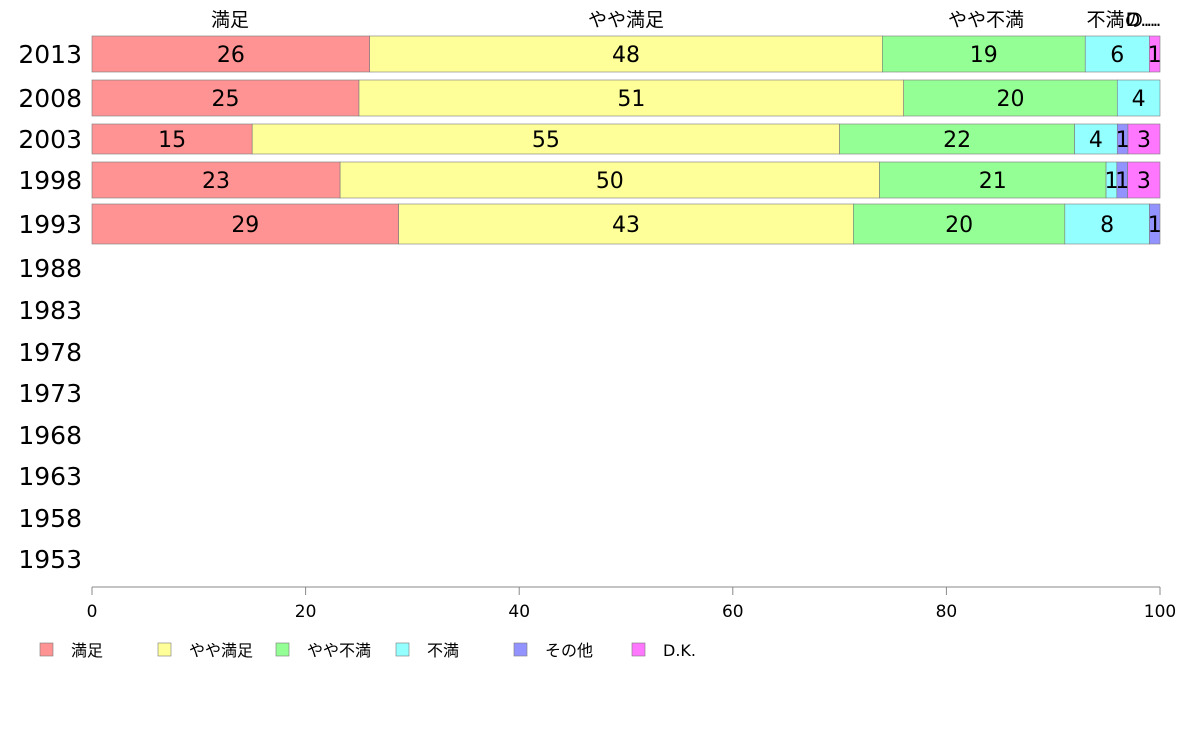 This screenshot has width=1188, height=736. Describe the element at coordinates (50, 435) in the screenshot. I see `year-label-1968: 1968` at that location.